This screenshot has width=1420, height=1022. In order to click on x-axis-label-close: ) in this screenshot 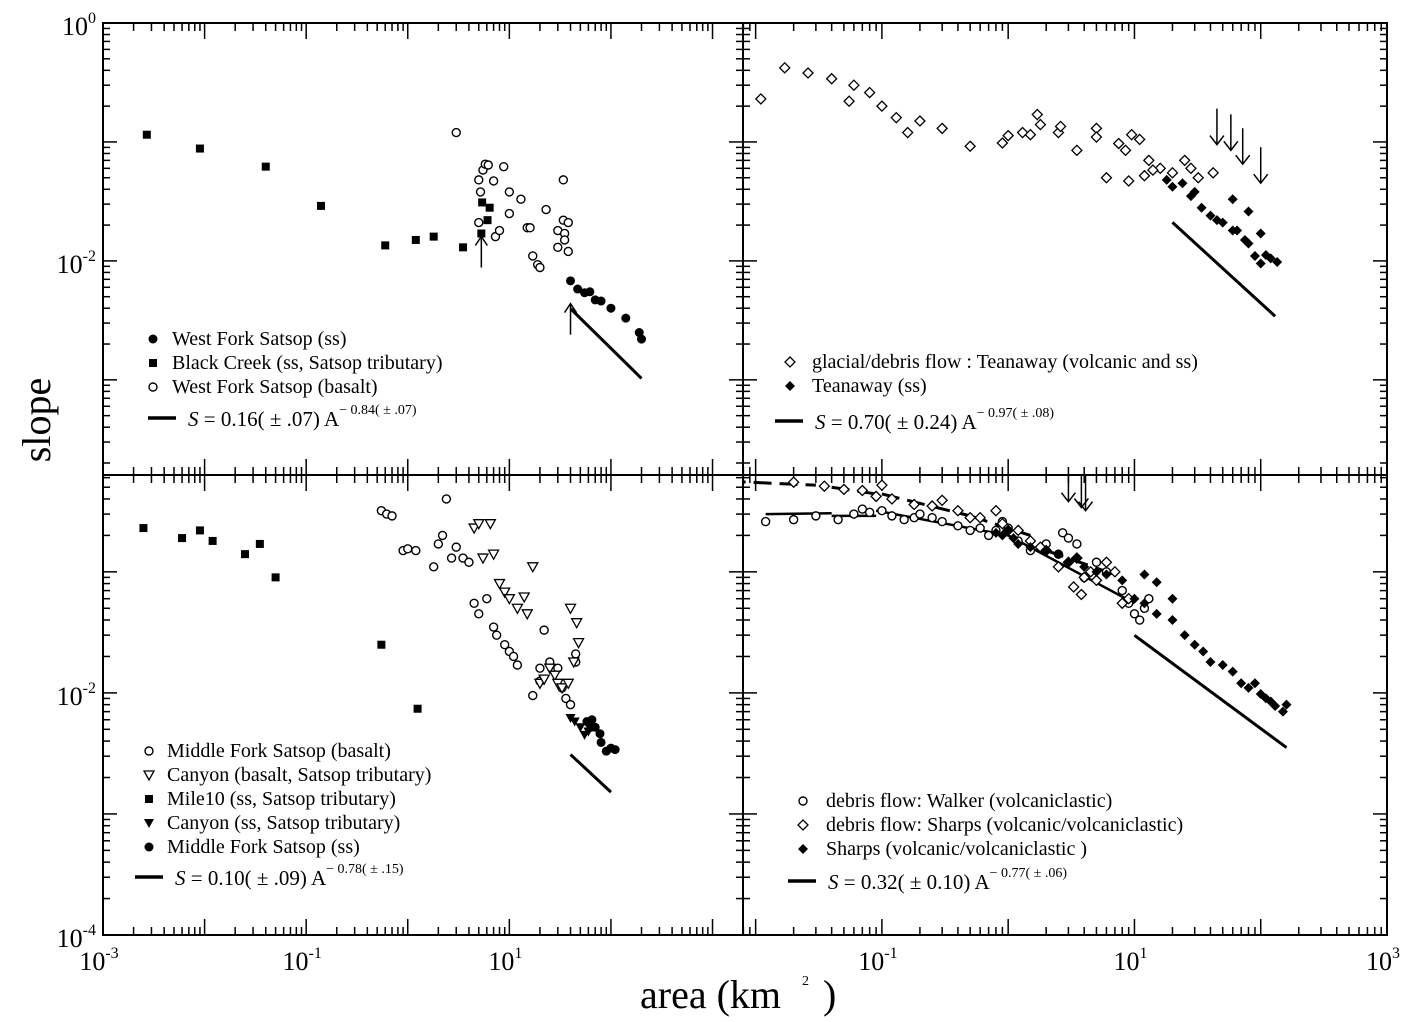, I will do `click(829, 994)`.